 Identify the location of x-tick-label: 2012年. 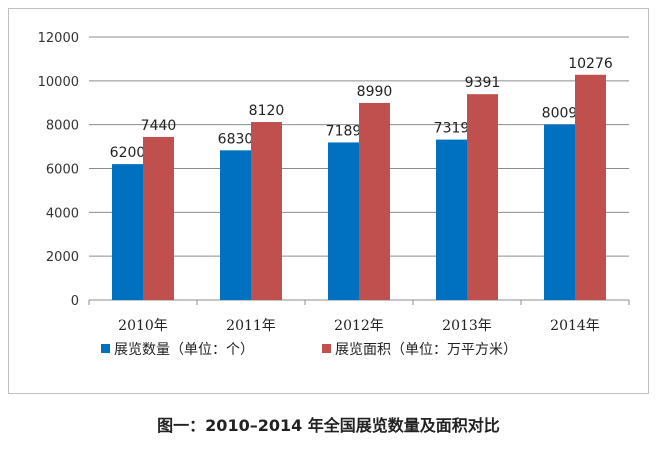
(359, 326).